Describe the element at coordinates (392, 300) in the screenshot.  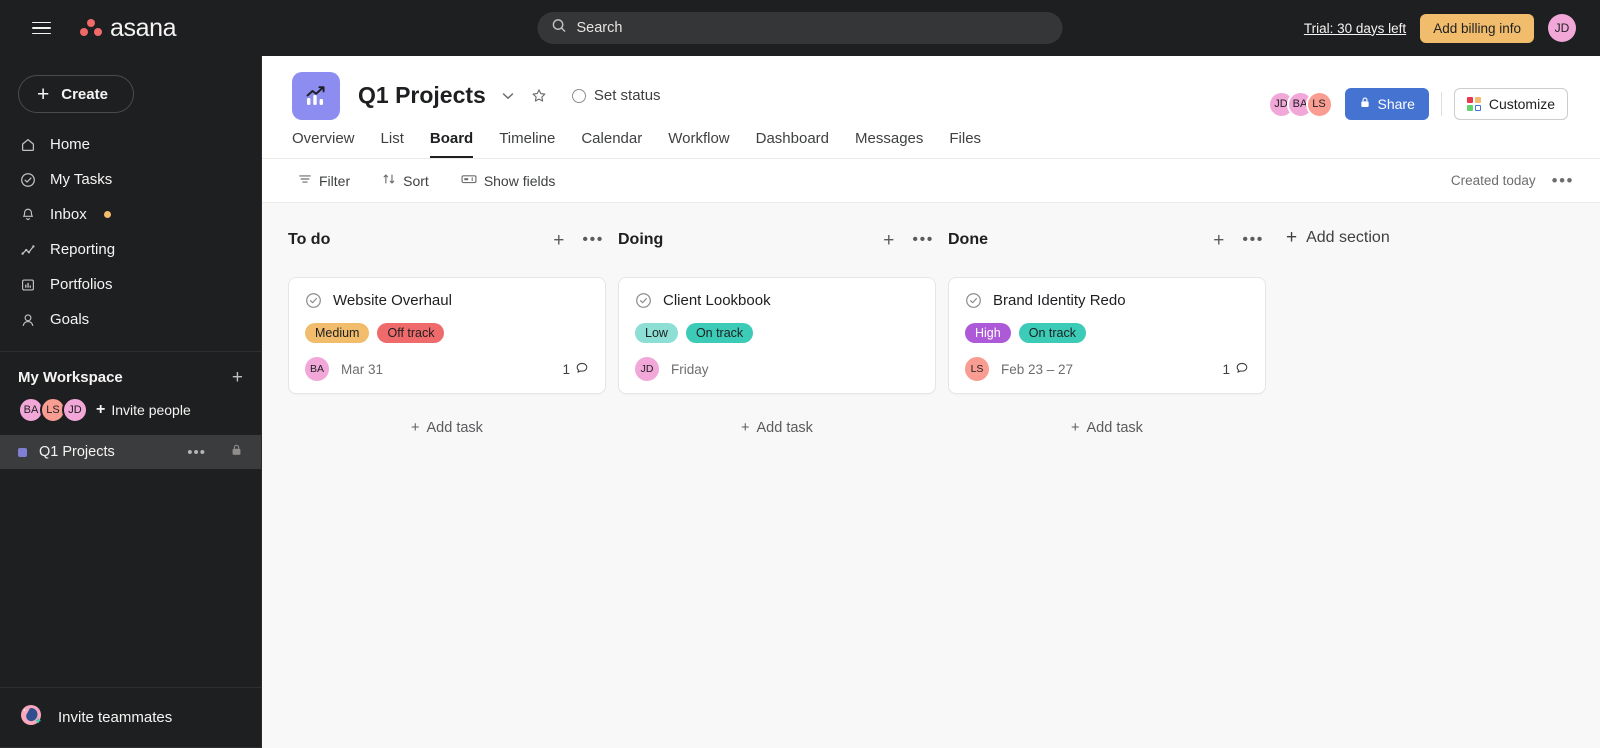
I see `task-title: Website Overhaul` at that location.